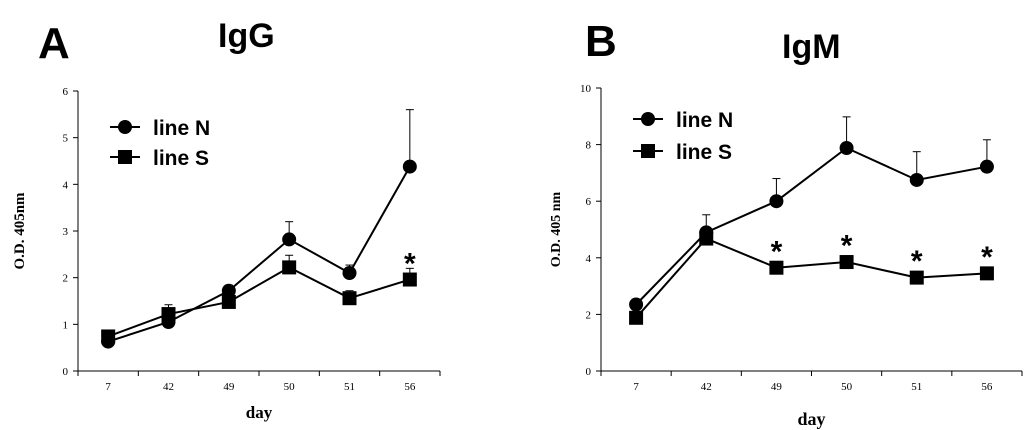 The height and width of the screenshot is (430, 1024). What do you see at coordinates (811, 47) in the screenshot?
I see `chart-title: IgM` at bounding box center [811, 47].